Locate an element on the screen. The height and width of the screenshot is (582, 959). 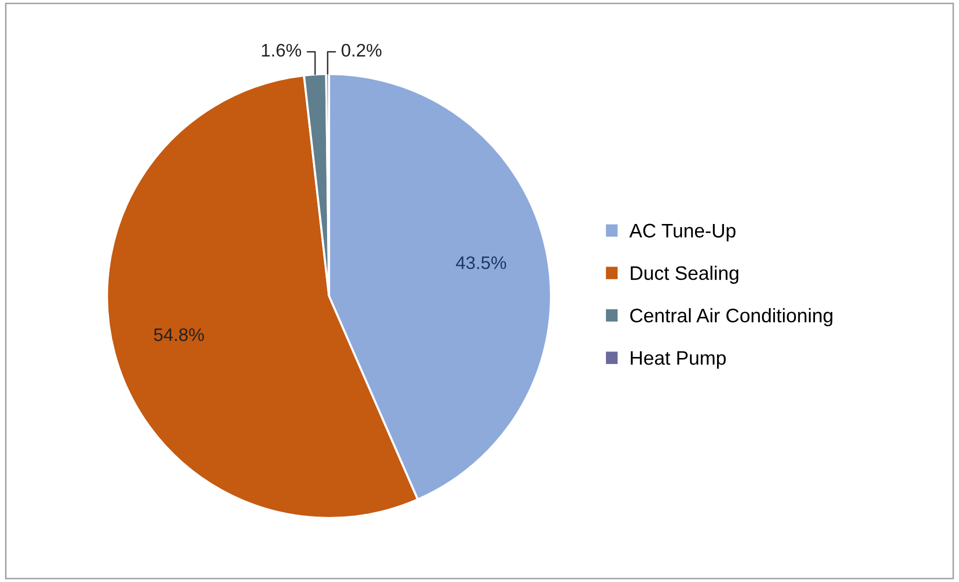
legend-label: AC Tune-Up is located at coordinates (682, 233).